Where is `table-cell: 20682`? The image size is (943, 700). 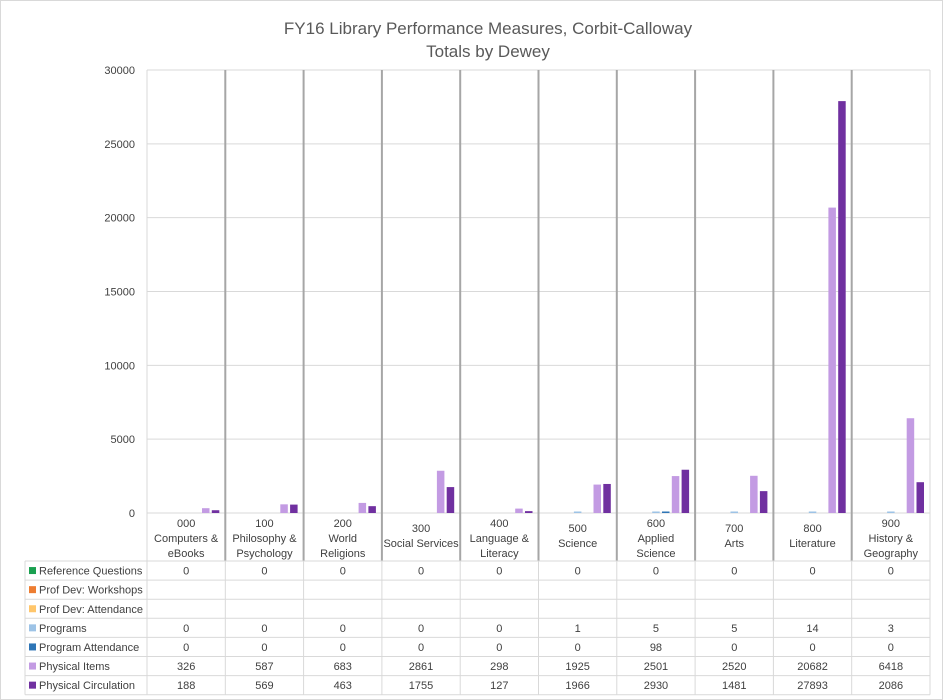
table-cell: 20682 is located at coordinates (812, 667).